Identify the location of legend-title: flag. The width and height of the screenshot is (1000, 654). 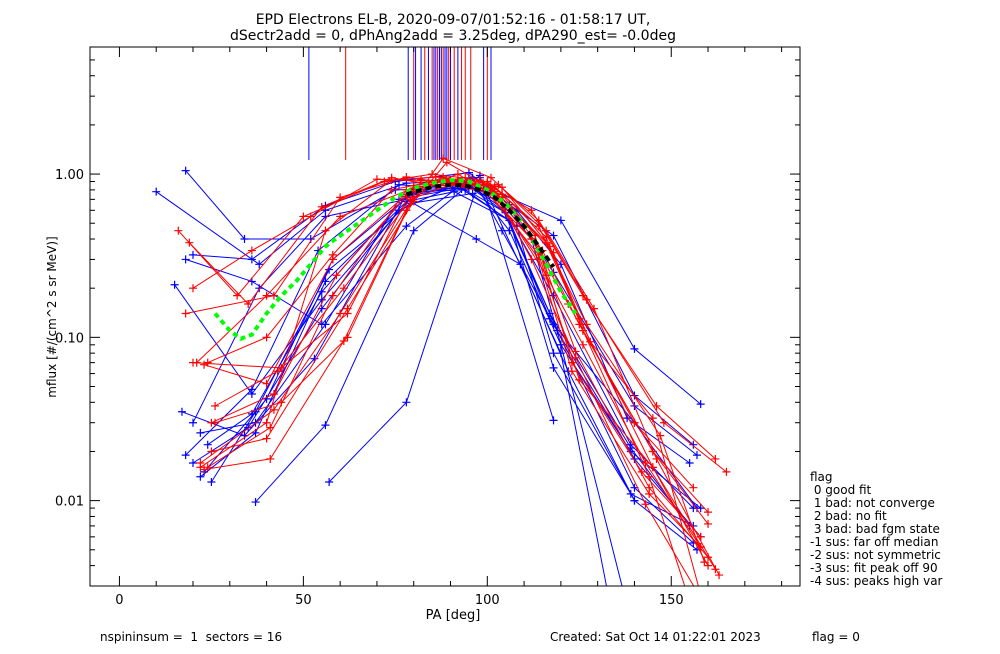
(821, 477).